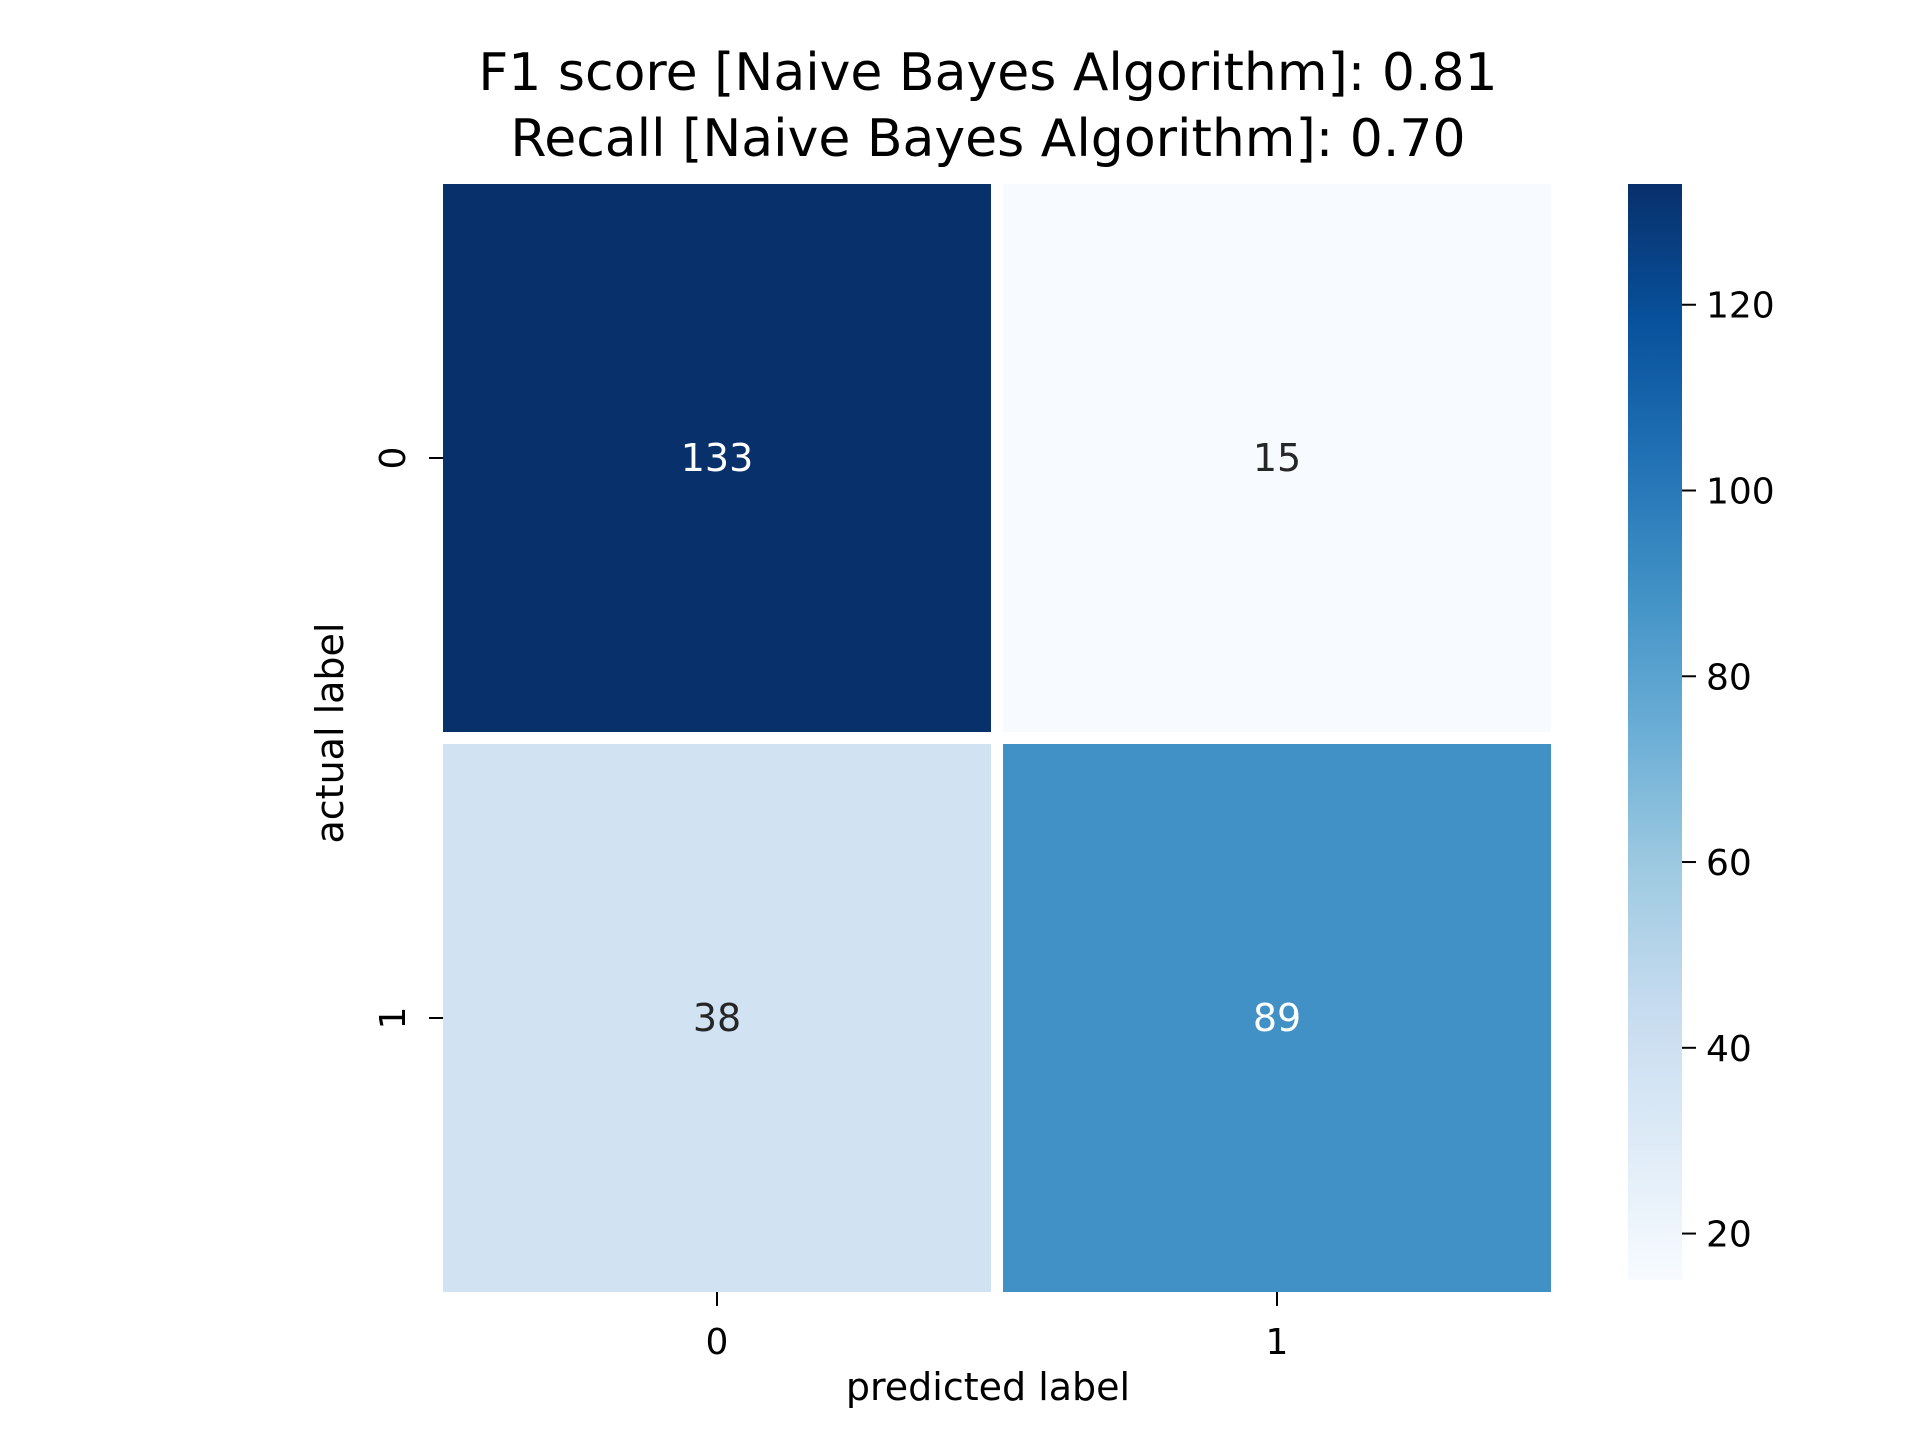 The image size is (1920, 1445). What do you see at coordinates (393, 458) in the screenshot?
I see `y-tick-label-0: 0` at bounding box center [393, 458].